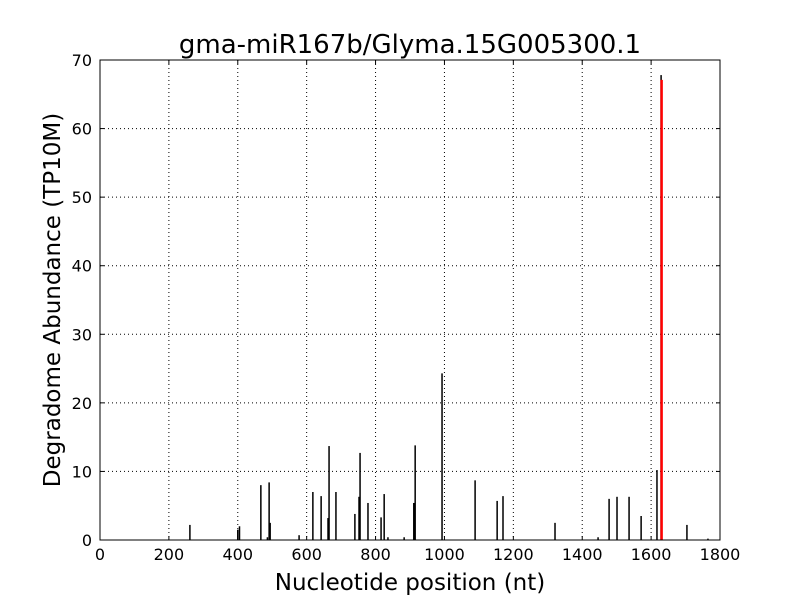  What do you see at coordinates (375, 554) in the screenshot?
I see `x-tick-label: 800` at bounding box center [375, 554].